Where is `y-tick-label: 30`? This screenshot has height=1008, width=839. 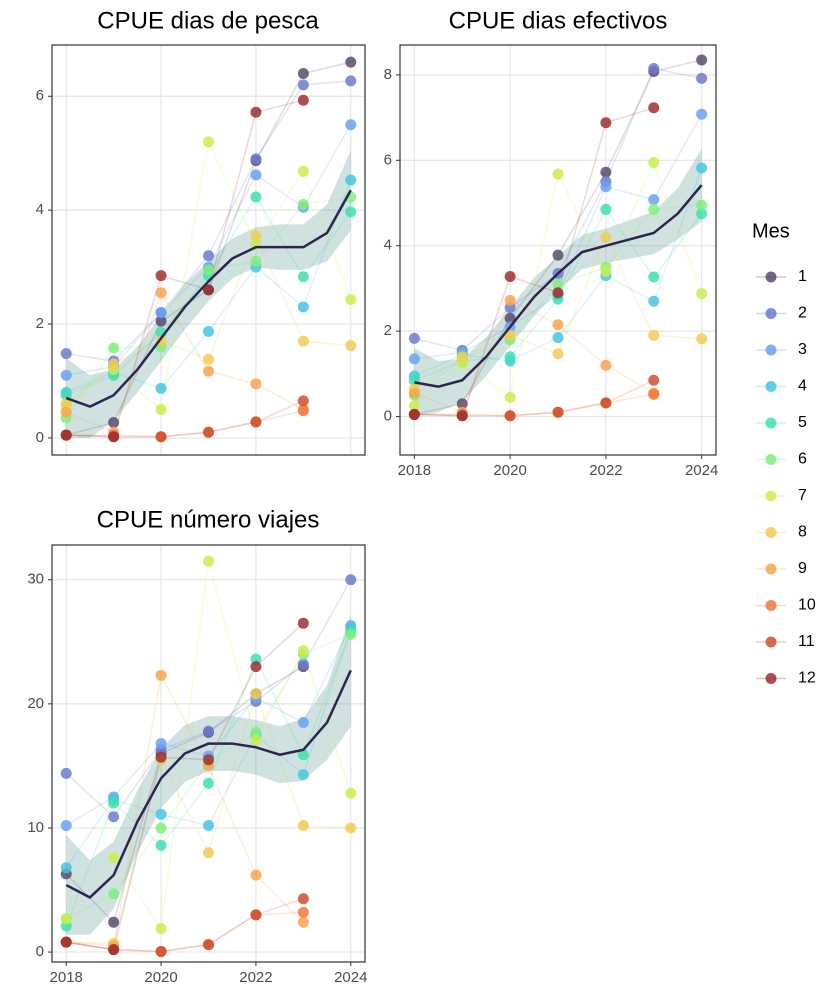 y-tick-label: 30 is located at coordinates (35, 579).